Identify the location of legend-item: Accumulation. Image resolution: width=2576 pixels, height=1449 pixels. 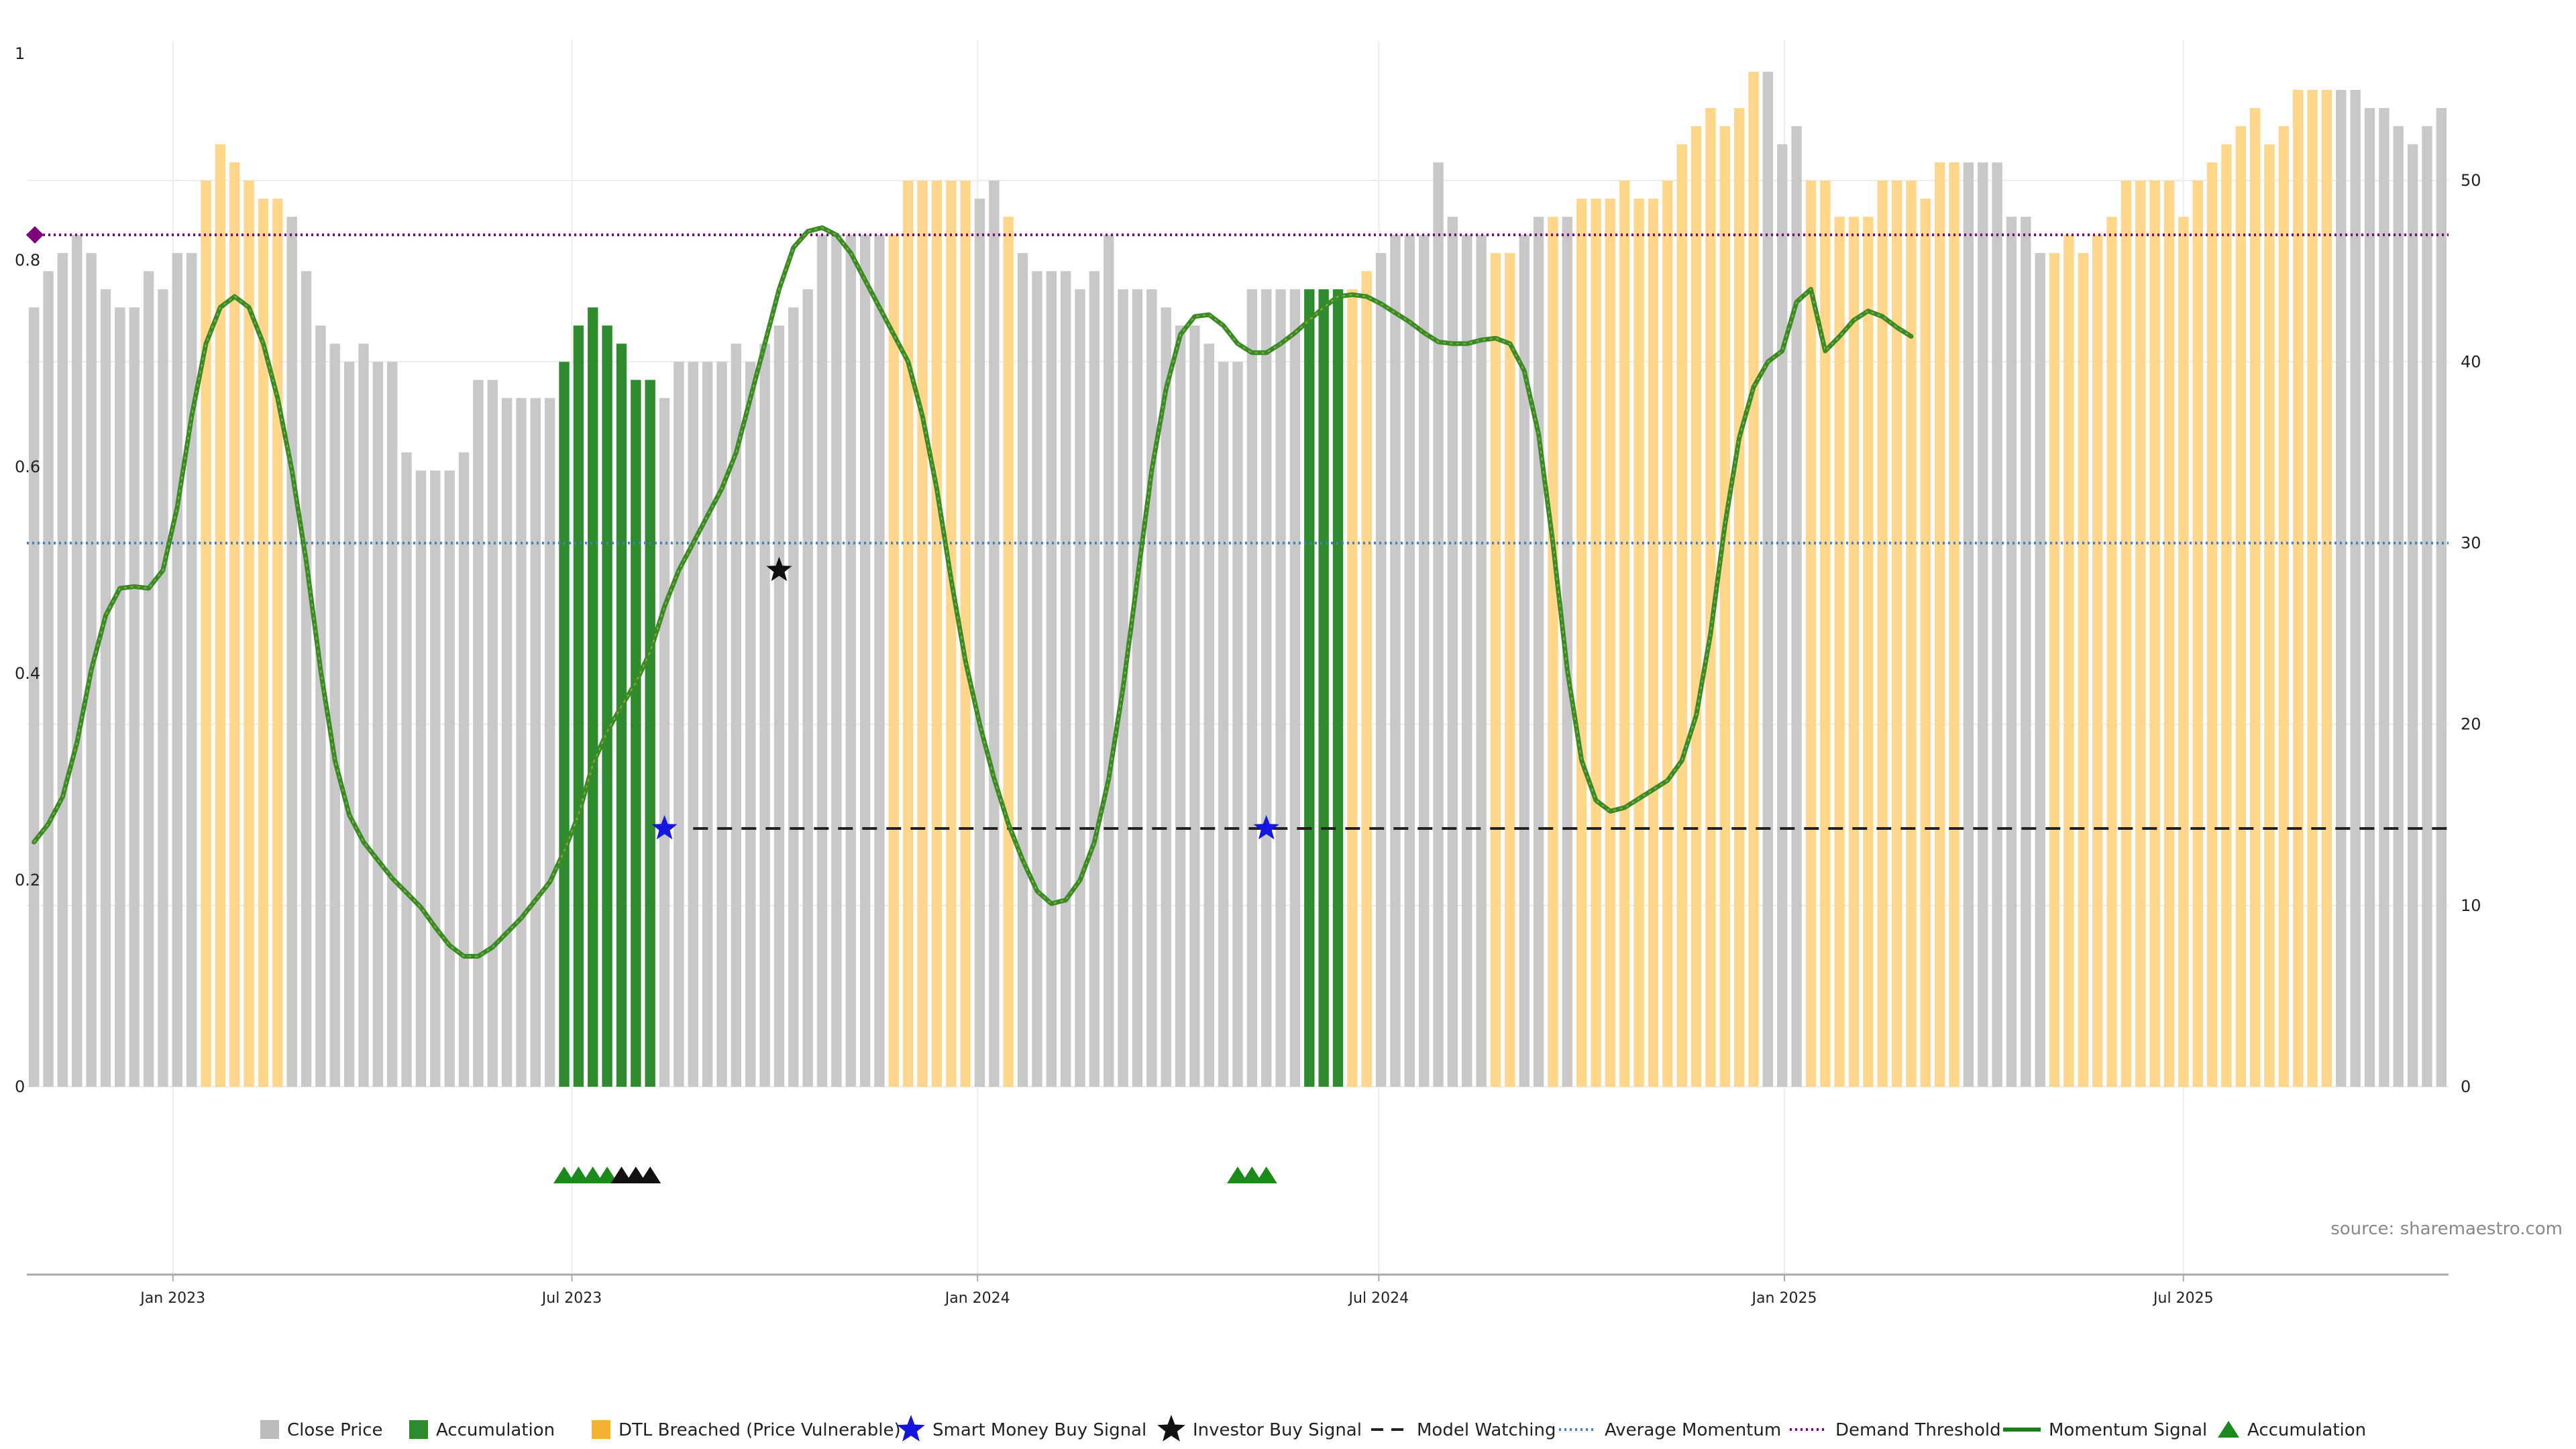
(2292, 1430).